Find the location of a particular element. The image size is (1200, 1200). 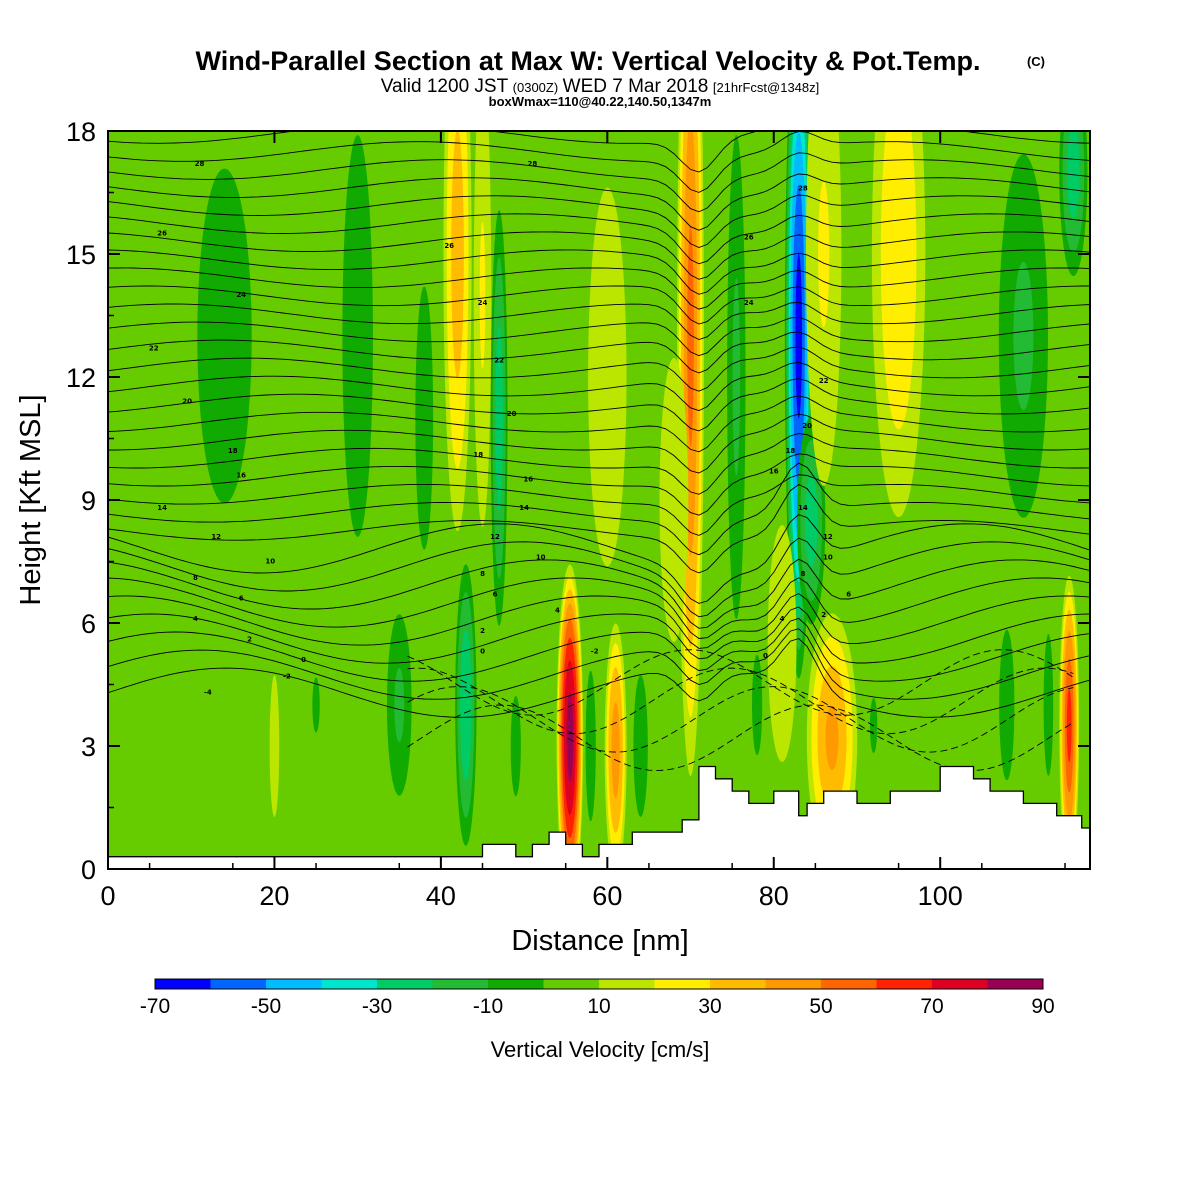

forecast-info: [21hrFcst@1348z] is located at coordinates (766, 87).